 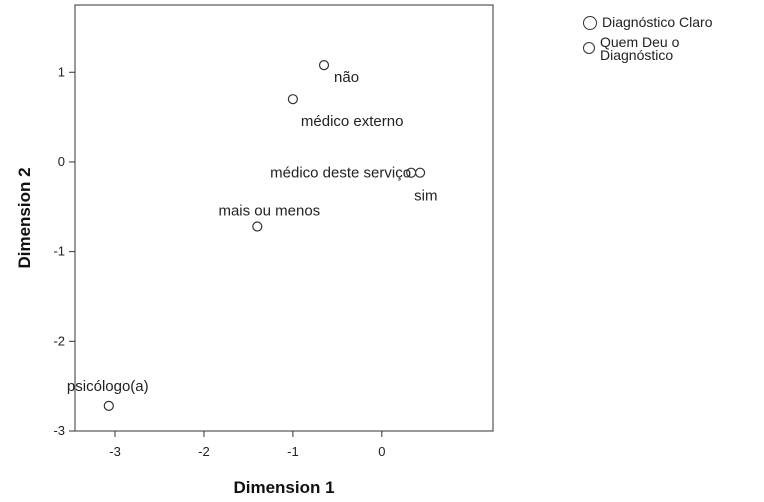 What do you see at coordinates (425, 196) in the screenshot?
I see `point-label: sim` at bounding box center [425, 196].